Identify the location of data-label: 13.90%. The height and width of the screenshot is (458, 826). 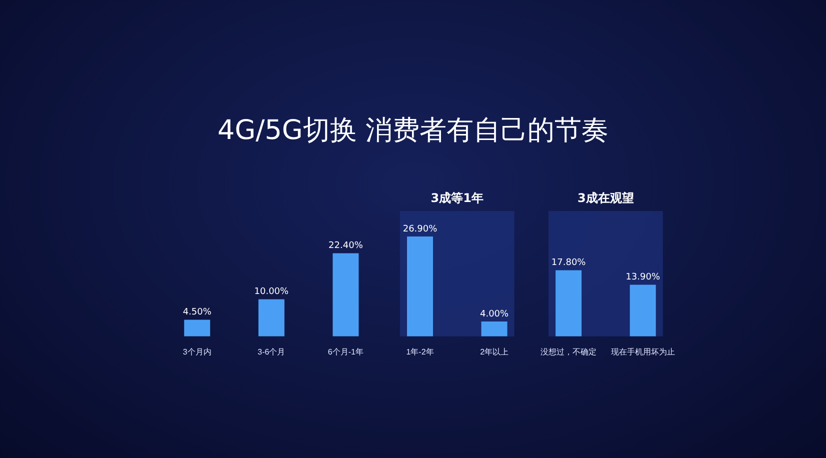
(643, 277).